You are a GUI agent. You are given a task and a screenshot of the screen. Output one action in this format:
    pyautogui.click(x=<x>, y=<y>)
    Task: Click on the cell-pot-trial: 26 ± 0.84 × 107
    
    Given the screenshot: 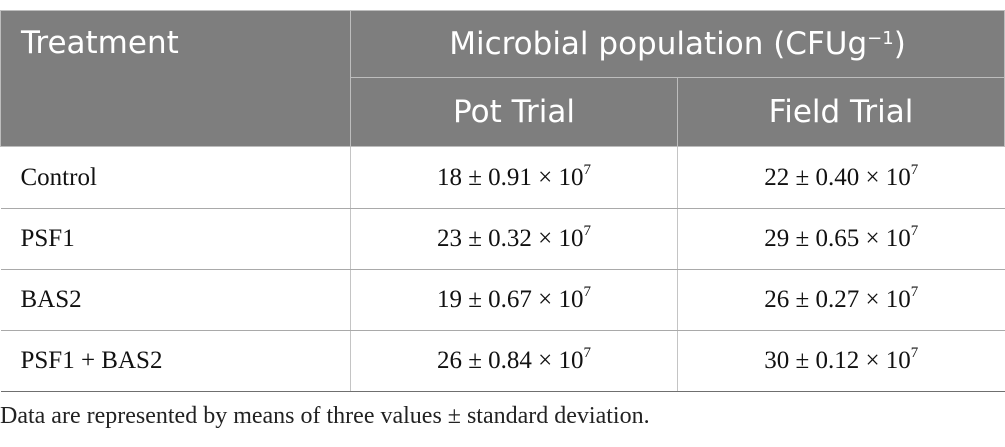 What is the action you would take?
    pyautogui.click(x=514, y=361)
    